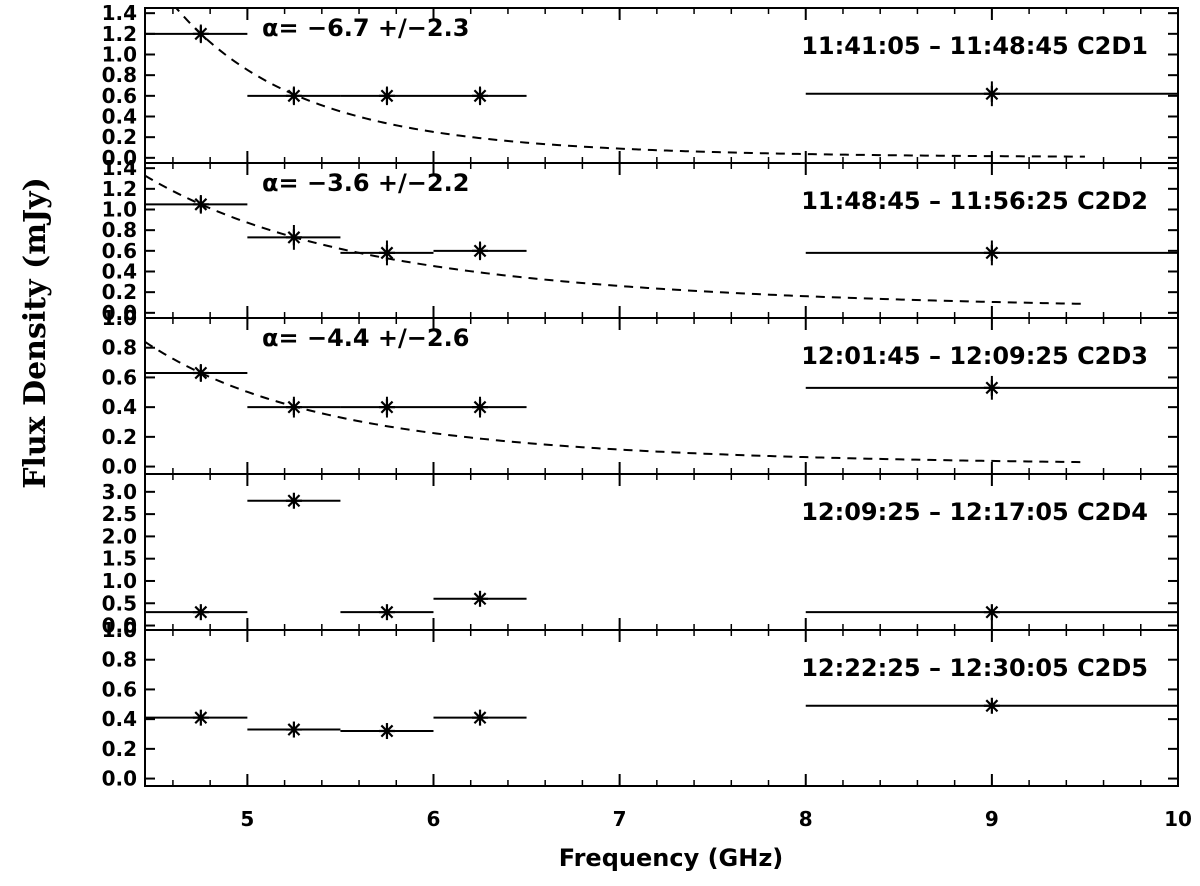  What do you see at coordinates (365, 338) in the screenshot?
I see `spectral-index-annotation: α= −4.4 +/−2.6` at bounding box center [365, 338].